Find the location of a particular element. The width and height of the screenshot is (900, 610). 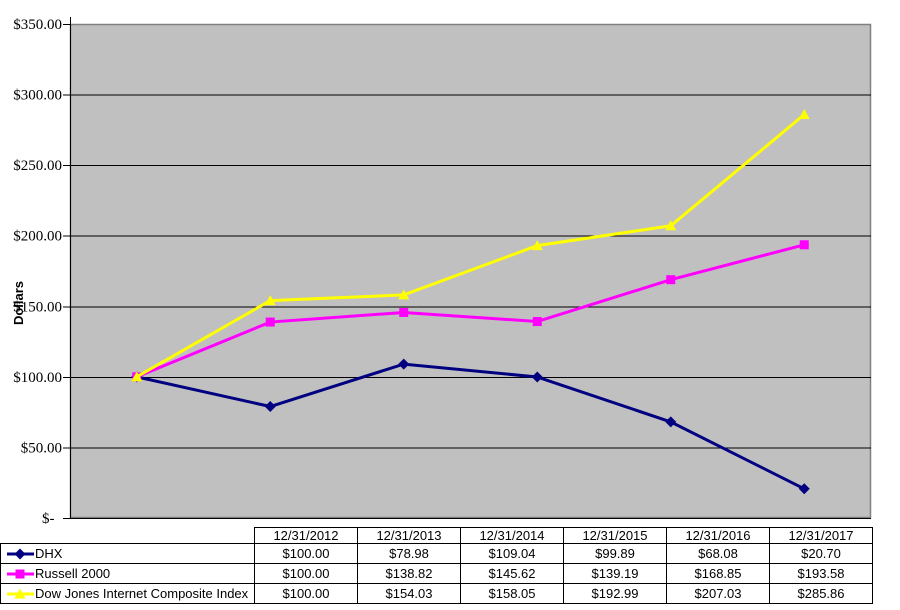

legend-cell-dow-jones-internet-composite-index: Dow Jones Internet Composite Index is located at coordinates (127, 593).